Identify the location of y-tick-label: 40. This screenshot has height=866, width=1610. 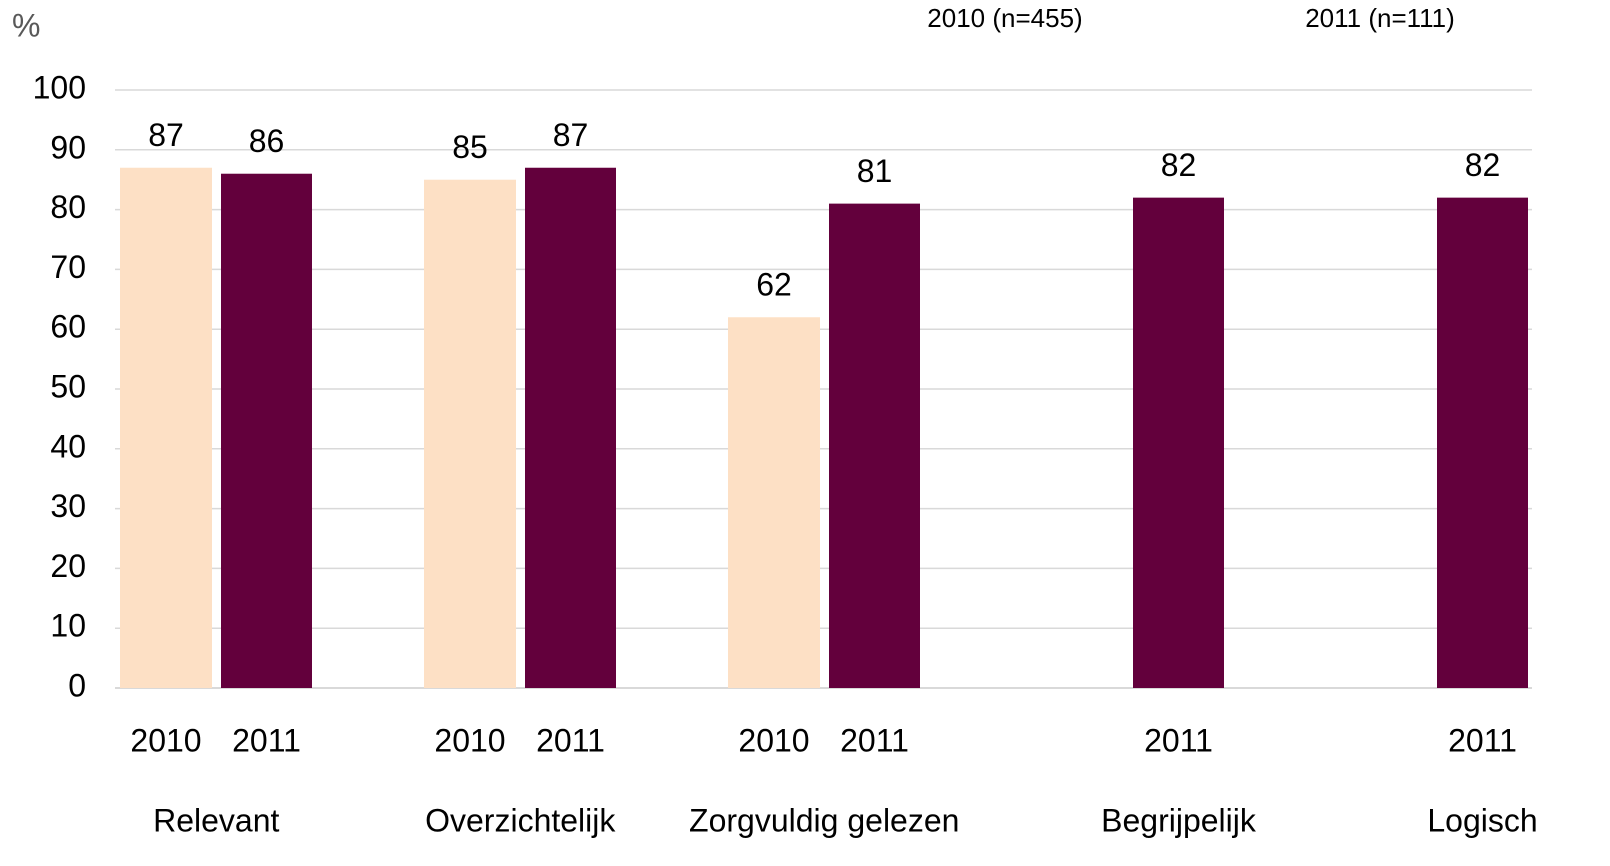
(68, 446).